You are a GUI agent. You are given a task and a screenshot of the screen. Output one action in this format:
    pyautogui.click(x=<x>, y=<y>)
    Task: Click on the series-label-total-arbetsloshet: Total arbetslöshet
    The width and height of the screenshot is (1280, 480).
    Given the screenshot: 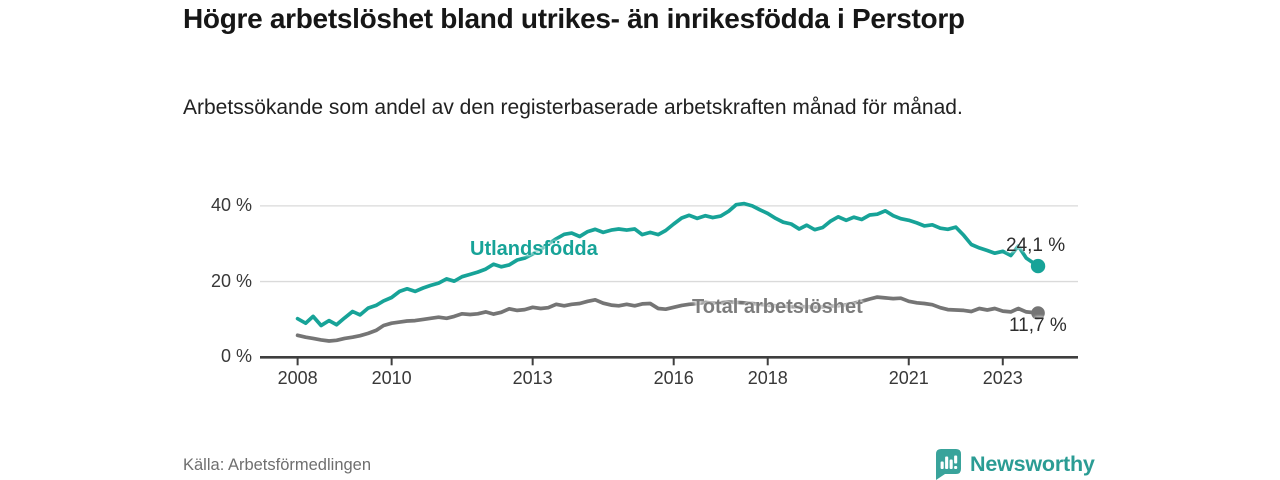 What is the action you would take?
    pyautogui.click(x=777, y=307)
    